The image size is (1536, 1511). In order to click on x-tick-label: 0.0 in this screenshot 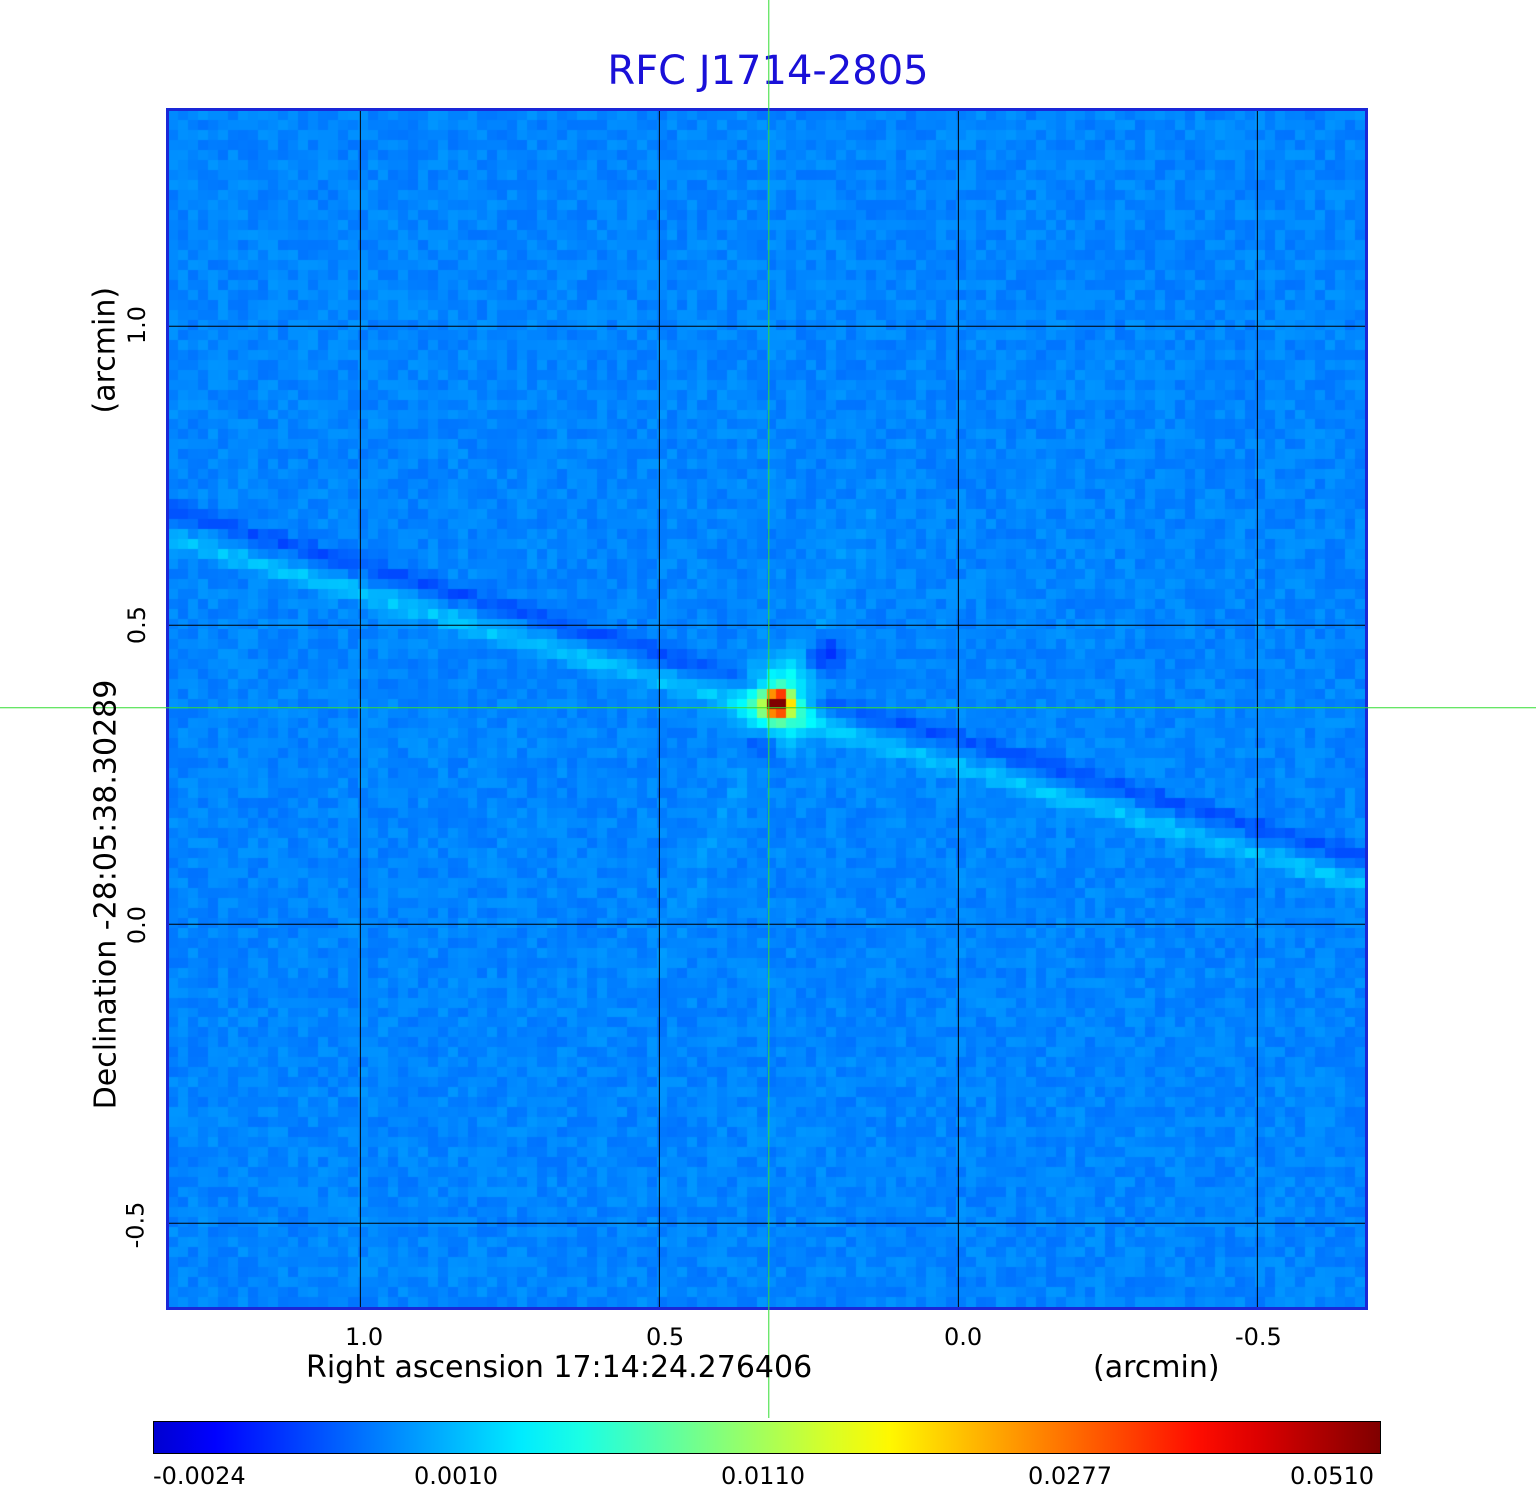, I will do `click(963, 1337)`.